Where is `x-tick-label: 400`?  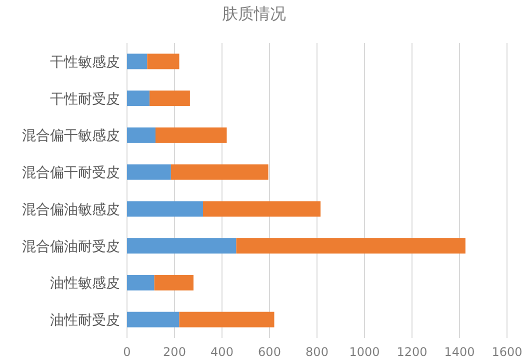
x-tick-label: 400 is located at coordinates (222, 352).